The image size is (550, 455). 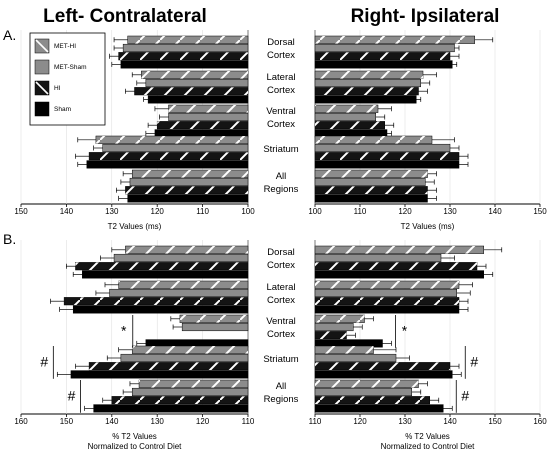 I want to click on legend-label-hi: HI, so click(x=57, y=88).